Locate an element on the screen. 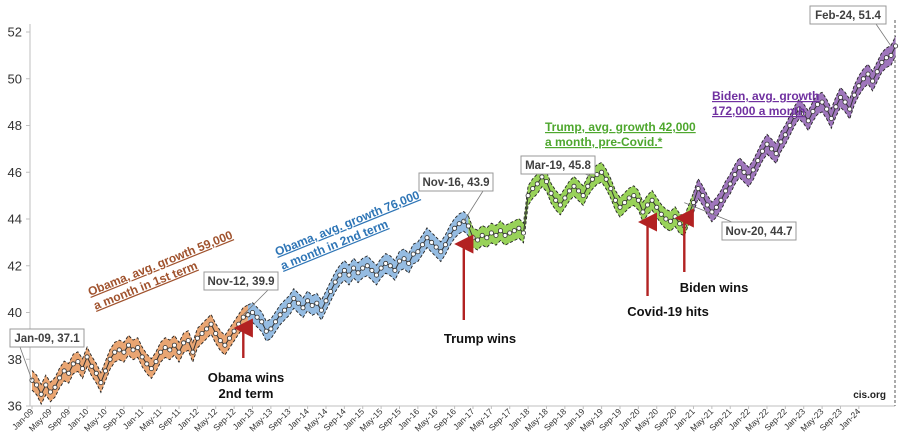 This screenshot has height=443, width=900. term-label-line: Obama, avg. growth 76,000 is located at coordinates (347, 223).